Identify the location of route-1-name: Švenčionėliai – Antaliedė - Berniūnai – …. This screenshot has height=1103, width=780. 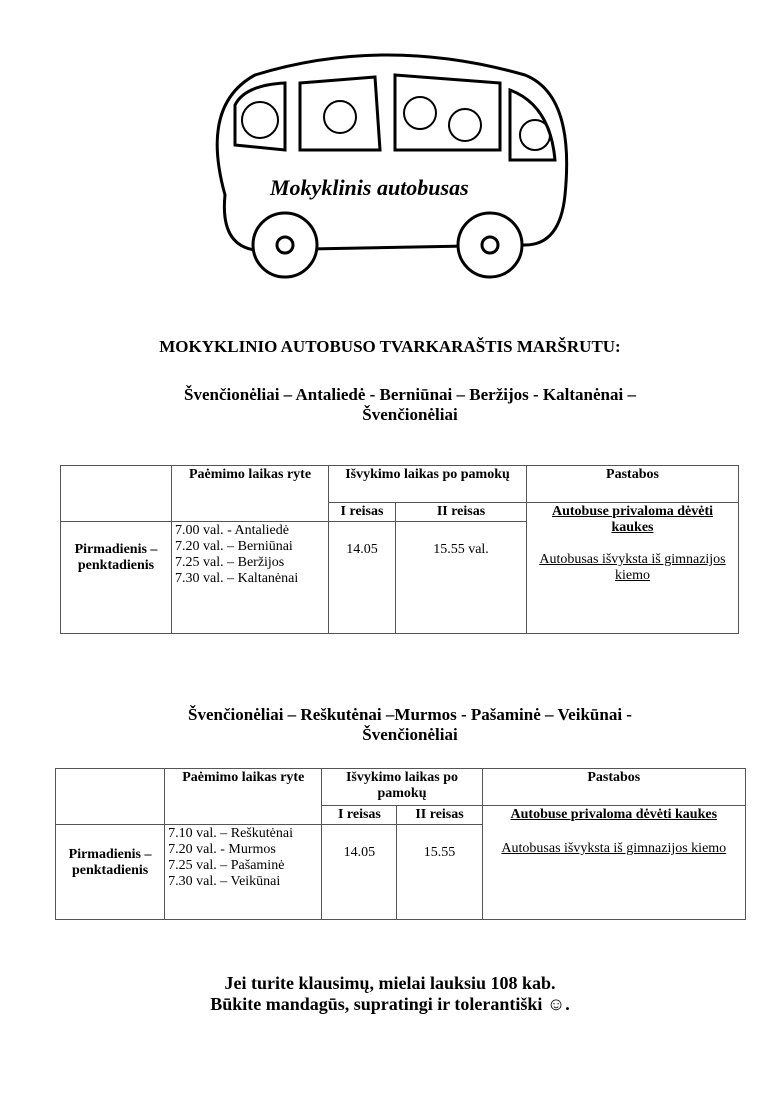
(410, 404).